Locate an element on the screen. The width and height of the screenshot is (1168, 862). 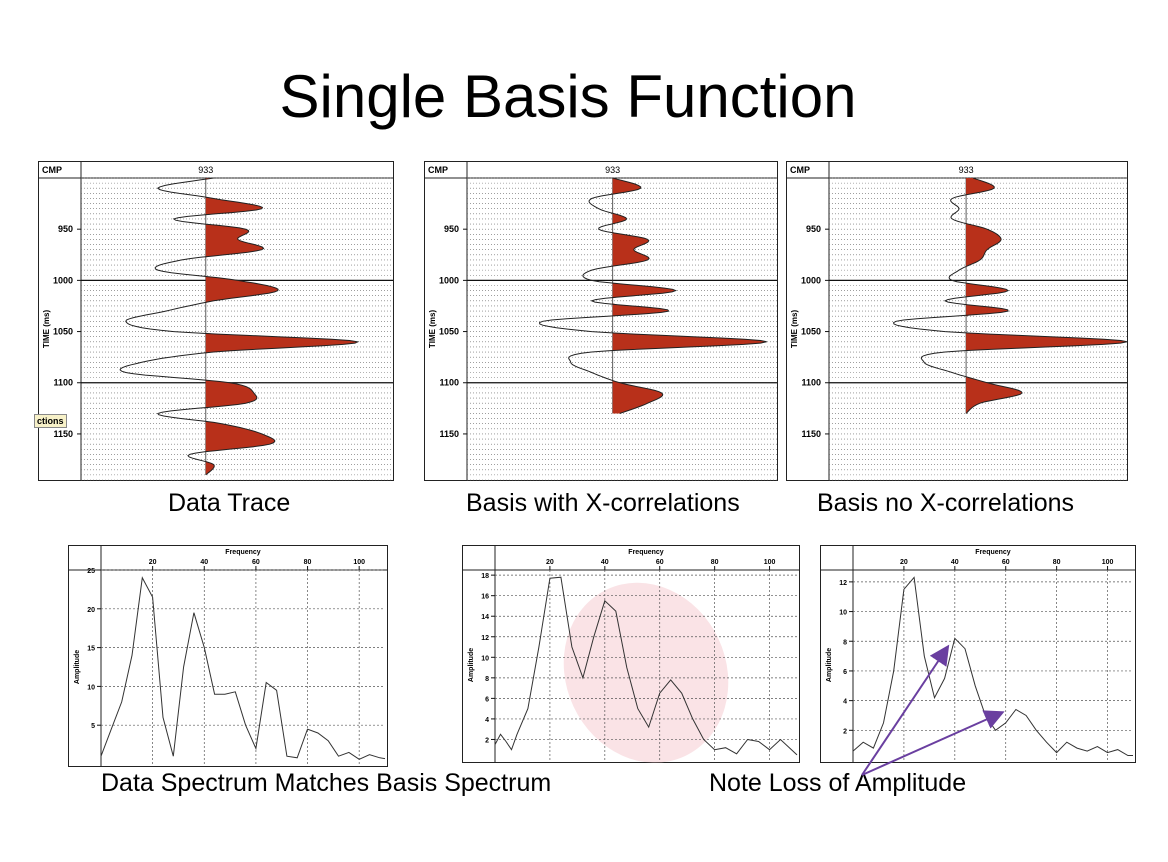
trace-panel-data: 950 1000 1050 1100 1150 TIME (ms) CMP 933 is located at coordinates (216, 321).